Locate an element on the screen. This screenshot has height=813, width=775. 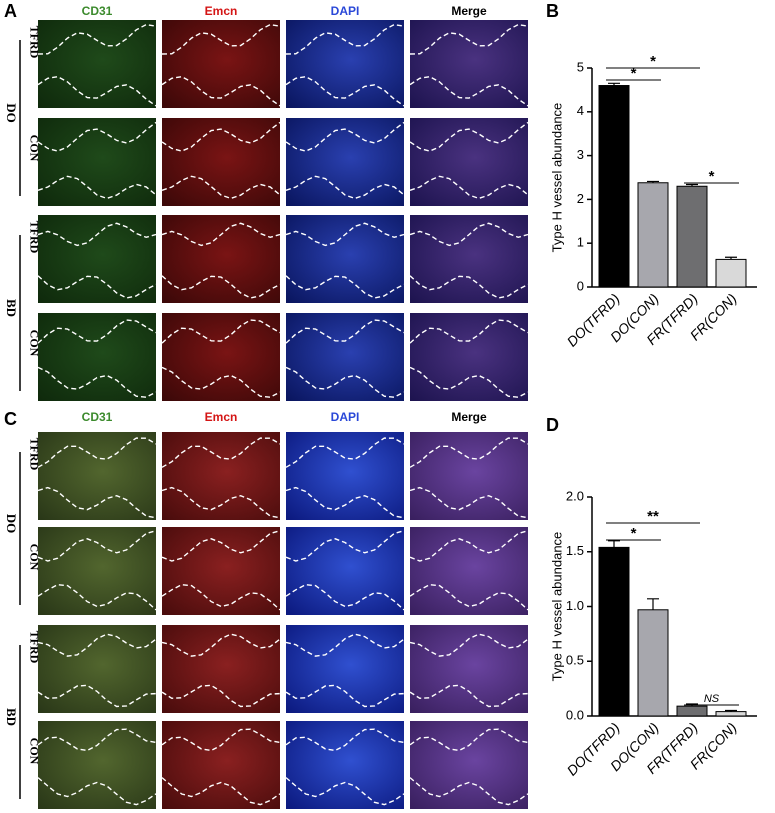
panel-label: D is located at coordinates (552, 425).